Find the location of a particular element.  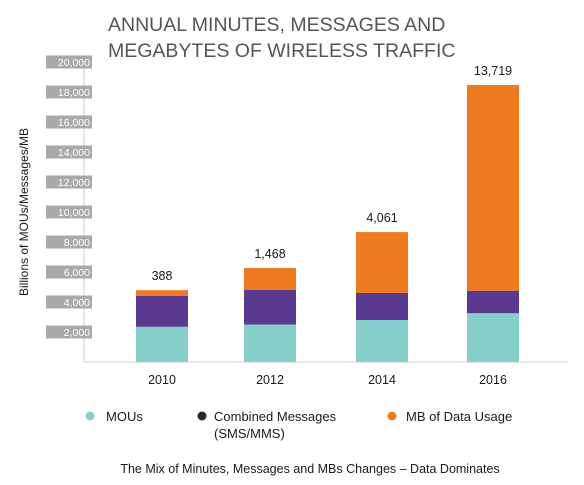

y-tick: 4,000 is located at coordinates (69, 302).